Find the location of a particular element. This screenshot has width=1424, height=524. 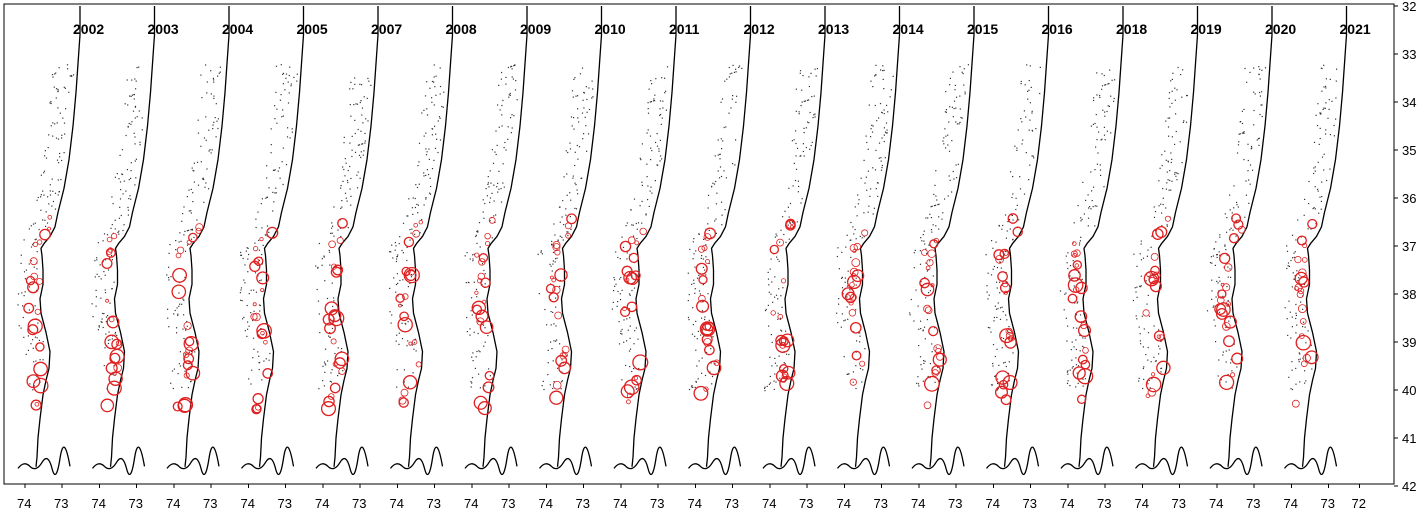

lon-tick-label: 73 is located at coordinates (1179, 503).